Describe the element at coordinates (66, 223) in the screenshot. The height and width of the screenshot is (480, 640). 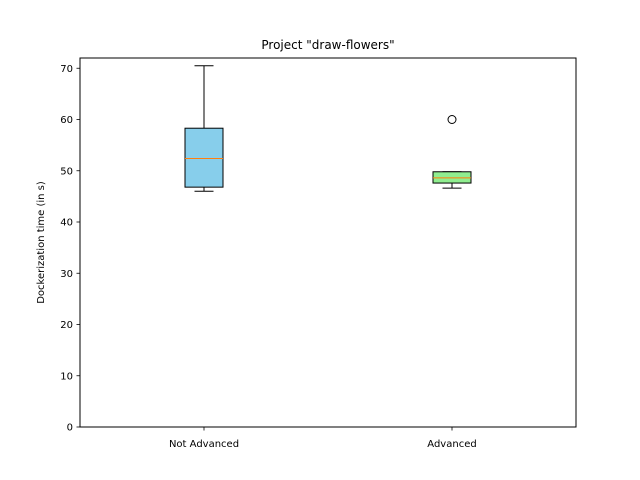
I see `y-tick-label: 40` at that location.